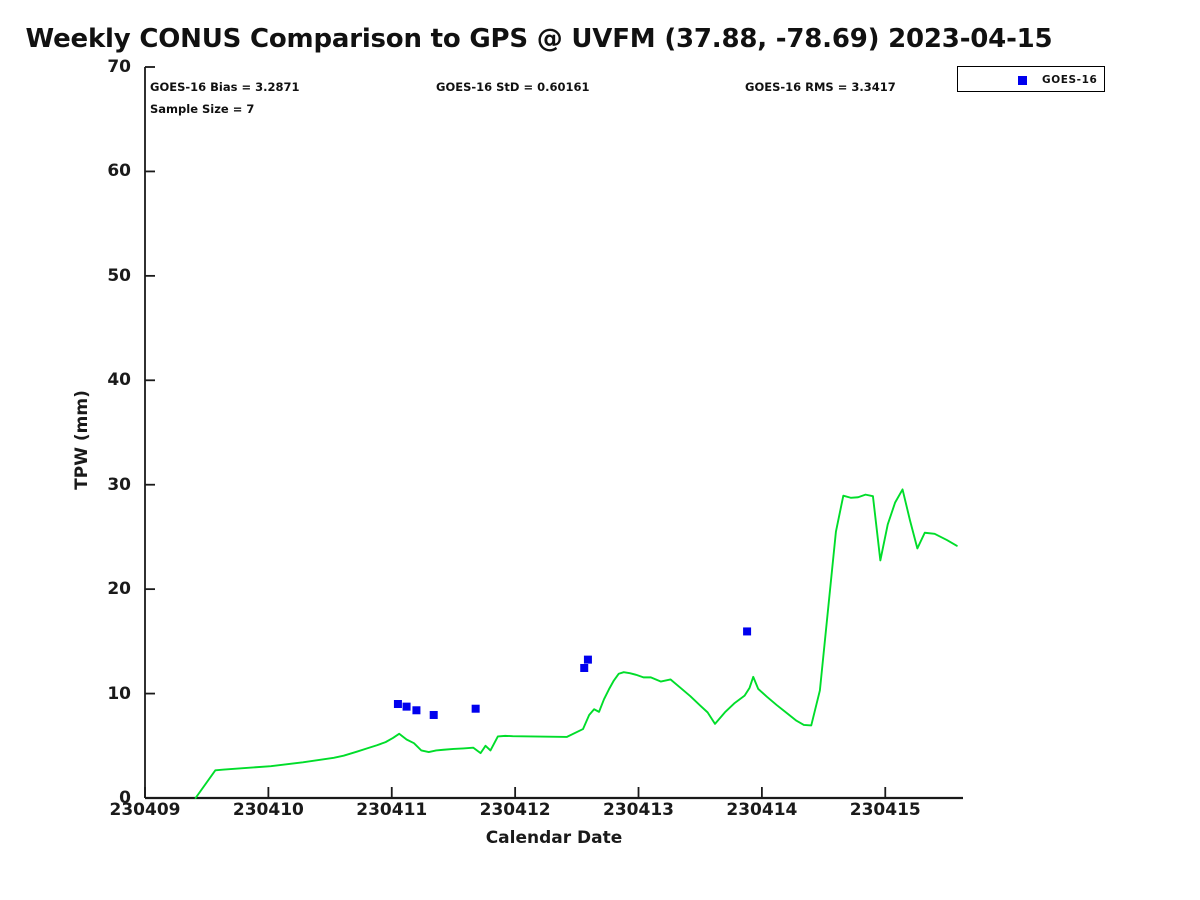  Describe the element at coordinates (1022, 80) in the screenshot. I see `legend-marker-goes16-icon` at that location.